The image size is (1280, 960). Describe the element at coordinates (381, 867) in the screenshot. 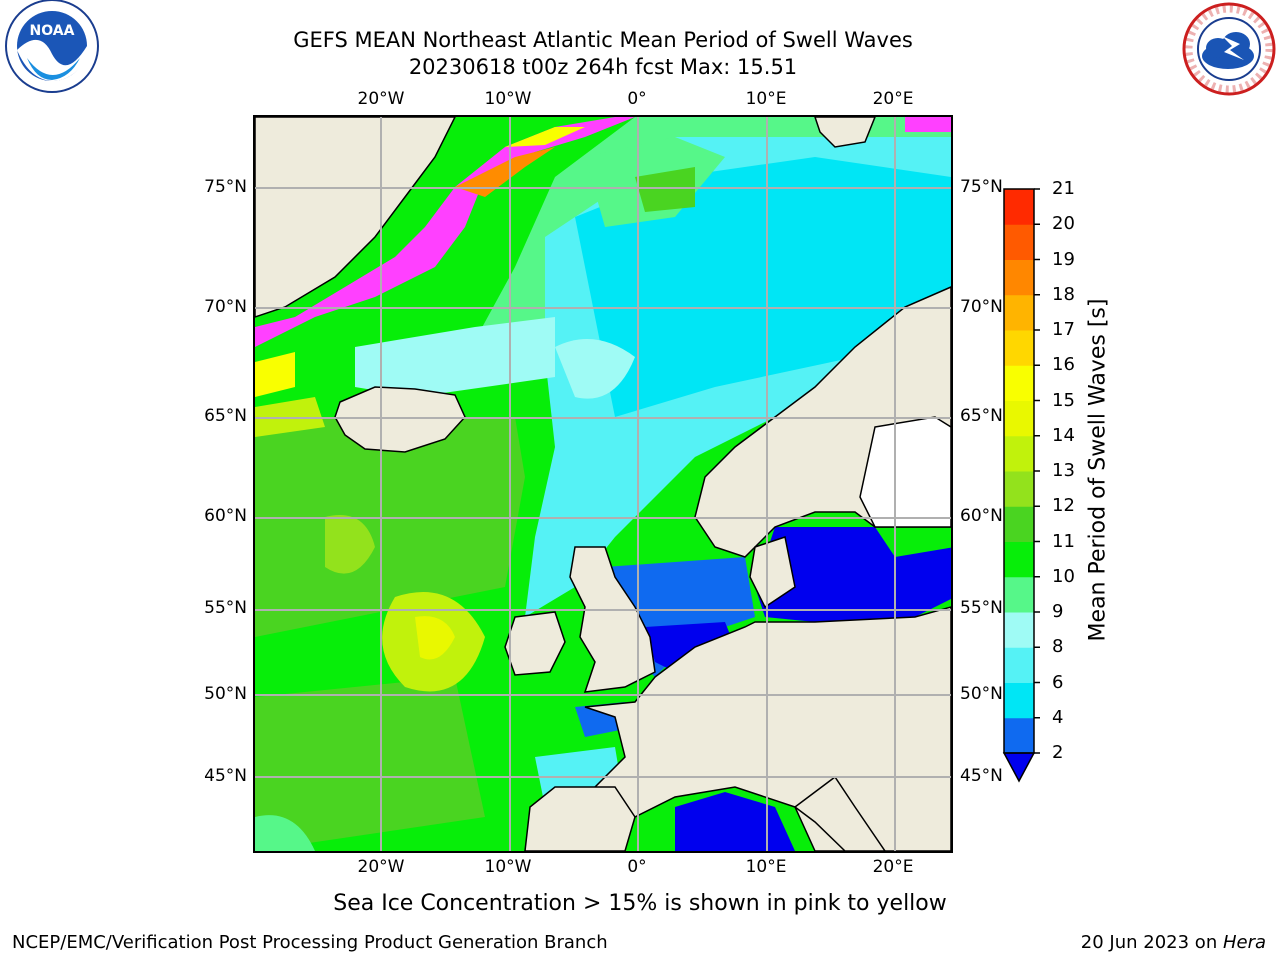

I see `lon-label-bottom-20w: 20°W` at that location.